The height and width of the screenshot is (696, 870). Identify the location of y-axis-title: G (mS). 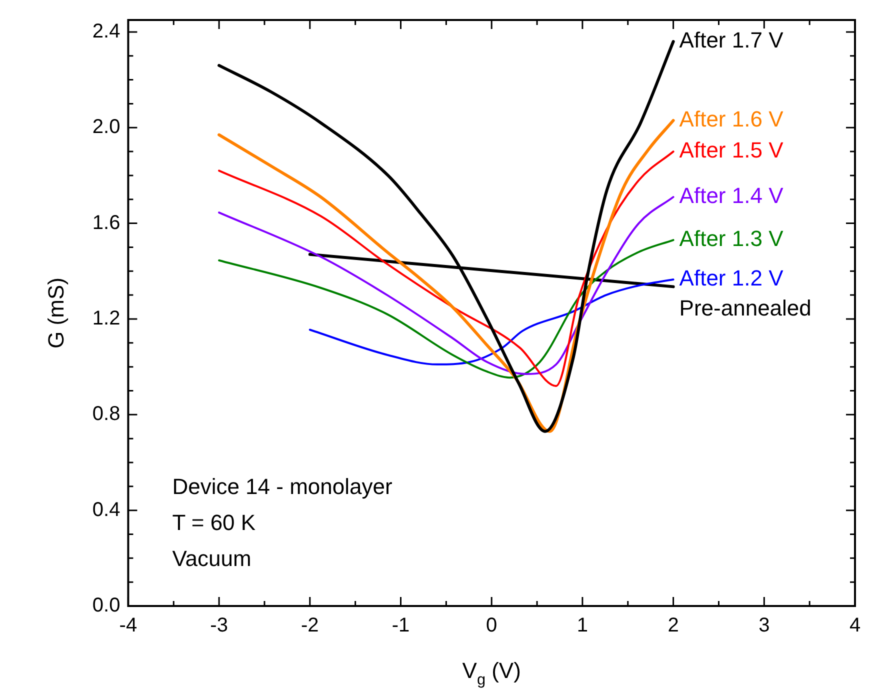
(55, 313).